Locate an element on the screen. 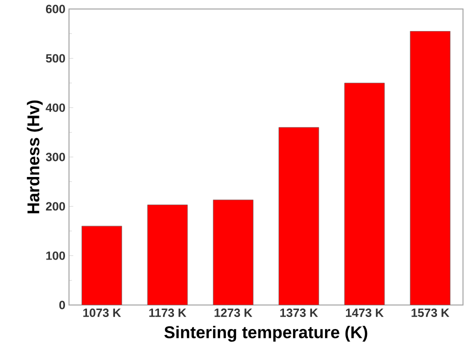 The width and height of the screenshot is (473, 350). x-tick-label: 1573 K is located at coordinates (431, 313).